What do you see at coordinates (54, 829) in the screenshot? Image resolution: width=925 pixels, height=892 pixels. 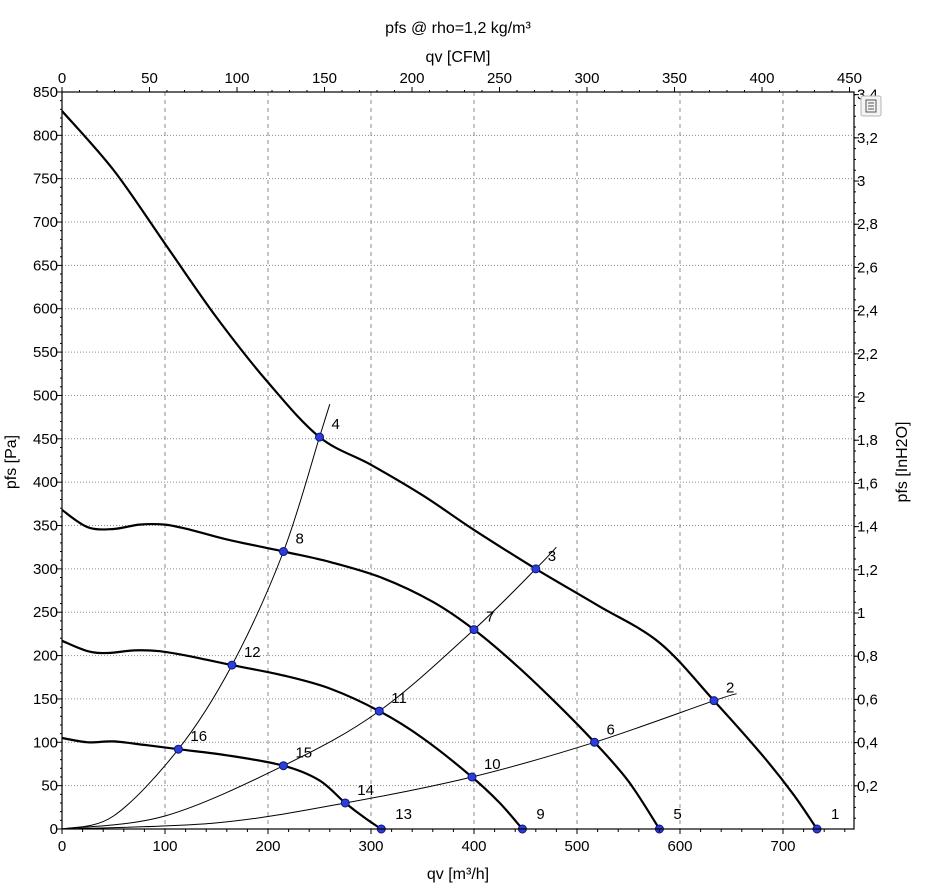 I see `y-tick-label: 0` at bounding box center [54, 829].